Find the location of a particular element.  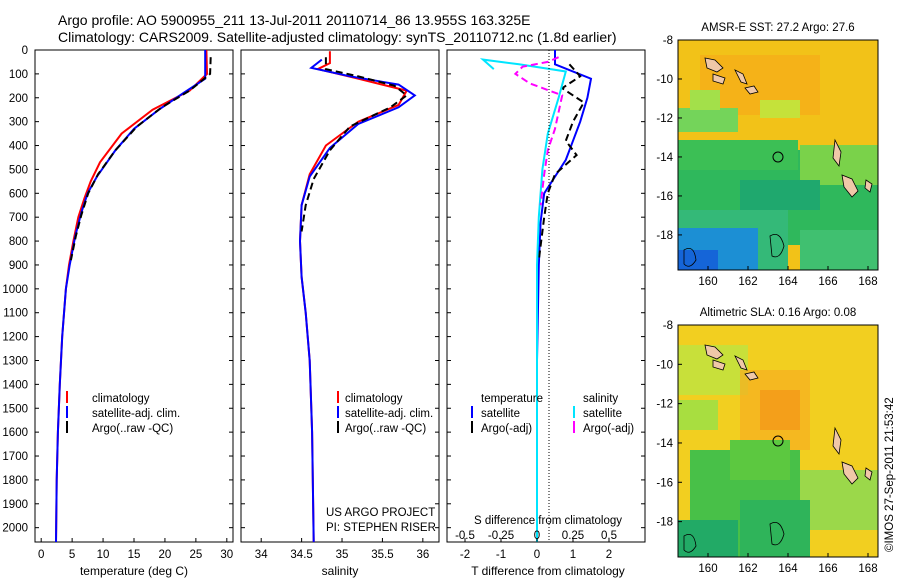

series-line-t-satellite is located at coordinates (564, 296).